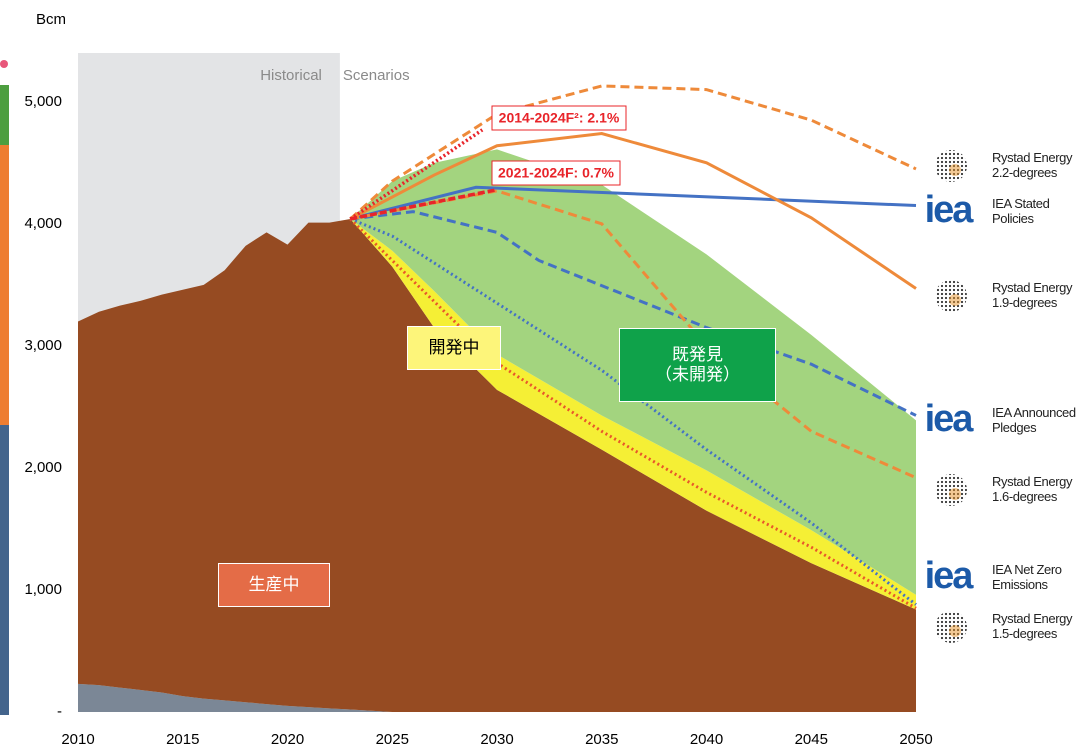 The height and width of the screenshot is (751, 1090). I want to click on x-tick-label: 2025, so click(392, 739).